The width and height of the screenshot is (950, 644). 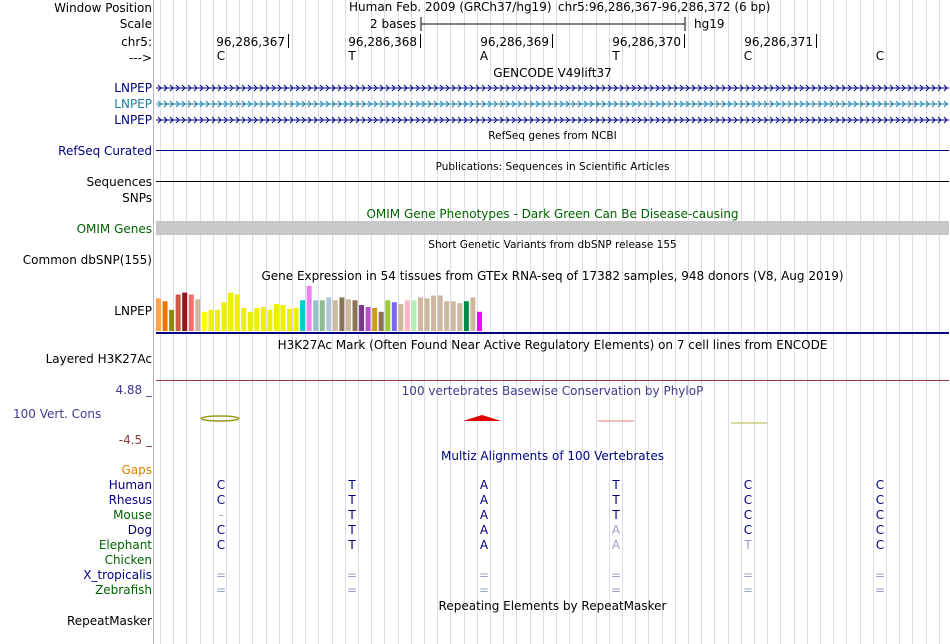 I want to click on gencode-track-label-1: LNPEP, so click(x=133, y=88).